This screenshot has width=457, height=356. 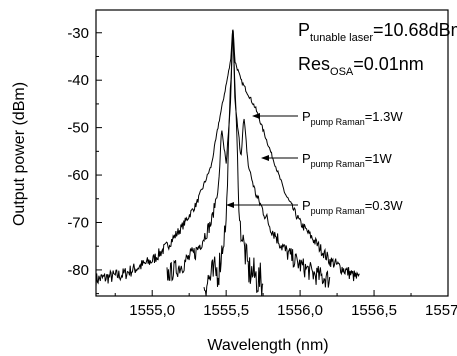 I want to click on x-tick-label: 1555,5, so click(x=226, y=310).